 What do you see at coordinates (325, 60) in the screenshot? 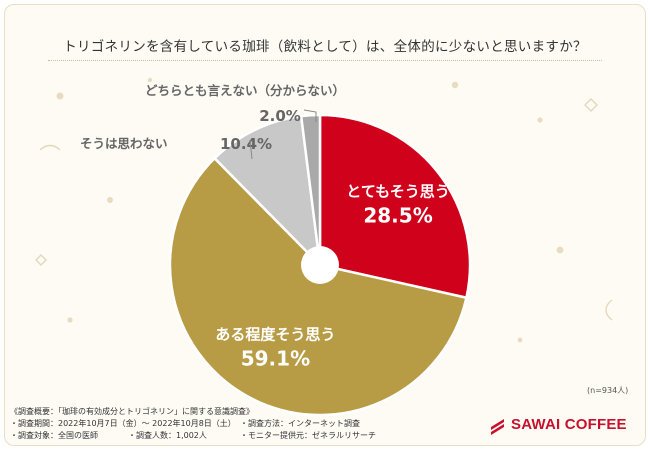
I see `title-divider` at bounding box center [325, 60].